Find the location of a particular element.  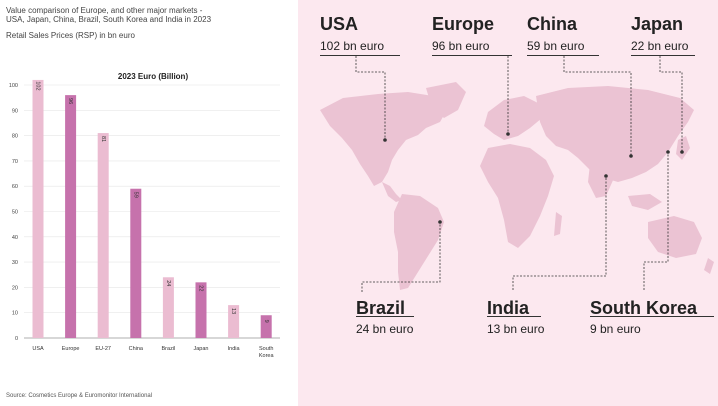

label-china-value: 59 bn euro is located at coordinates (556, 46).